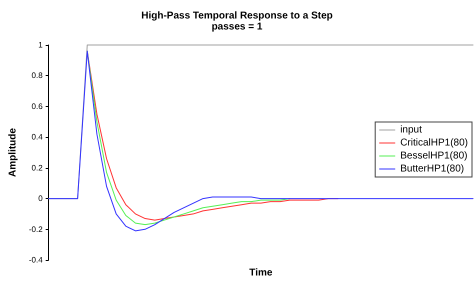  I want to click on y-tick-label: 0.4, so click(38, 137).